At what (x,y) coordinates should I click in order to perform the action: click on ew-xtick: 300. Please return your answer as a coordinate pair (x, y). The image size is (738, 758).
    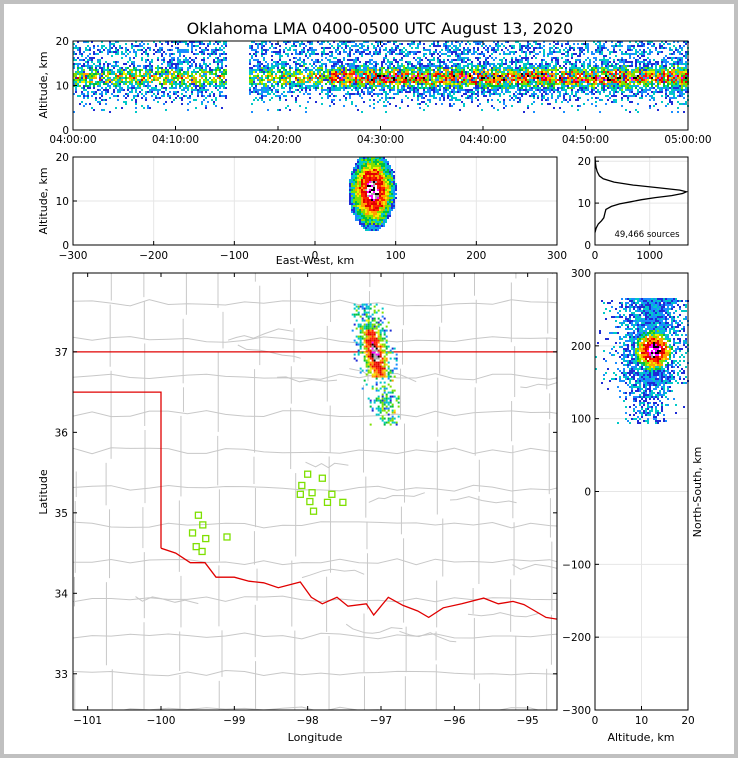
    Looking at the image, I should click on (557, 256).